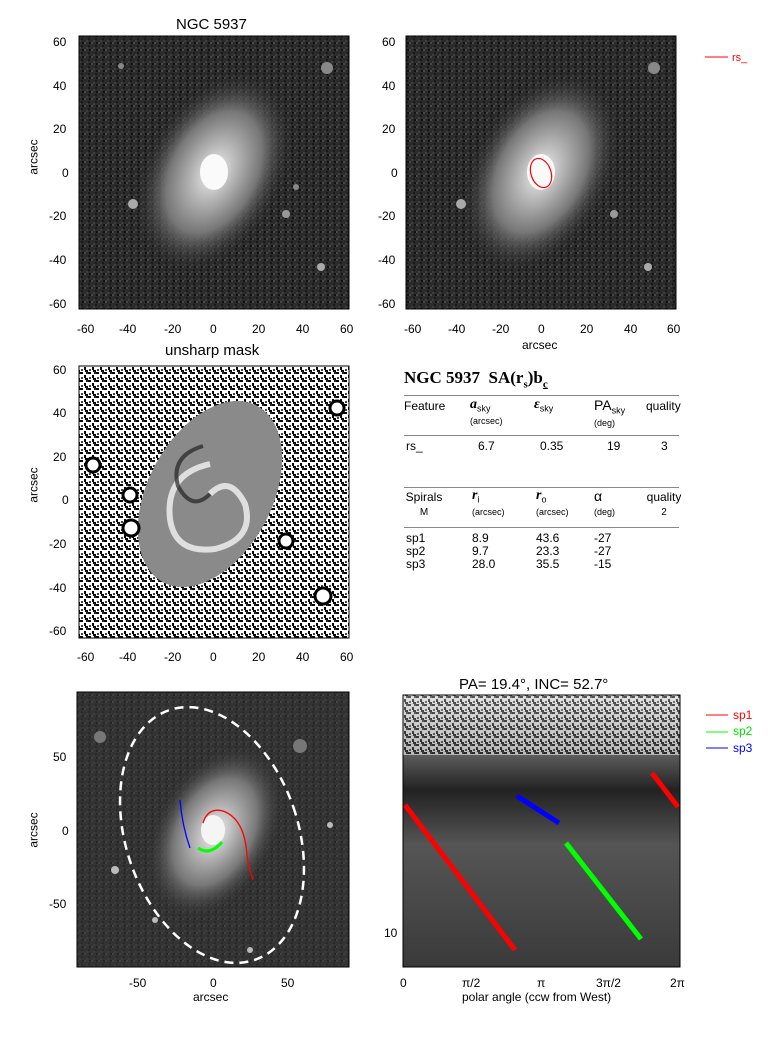 This screenshot has height=1039, width=779. Describe the element at coordinates (457, 329) in the screenshot. I see `panel-b-xtick: -40` at that location.